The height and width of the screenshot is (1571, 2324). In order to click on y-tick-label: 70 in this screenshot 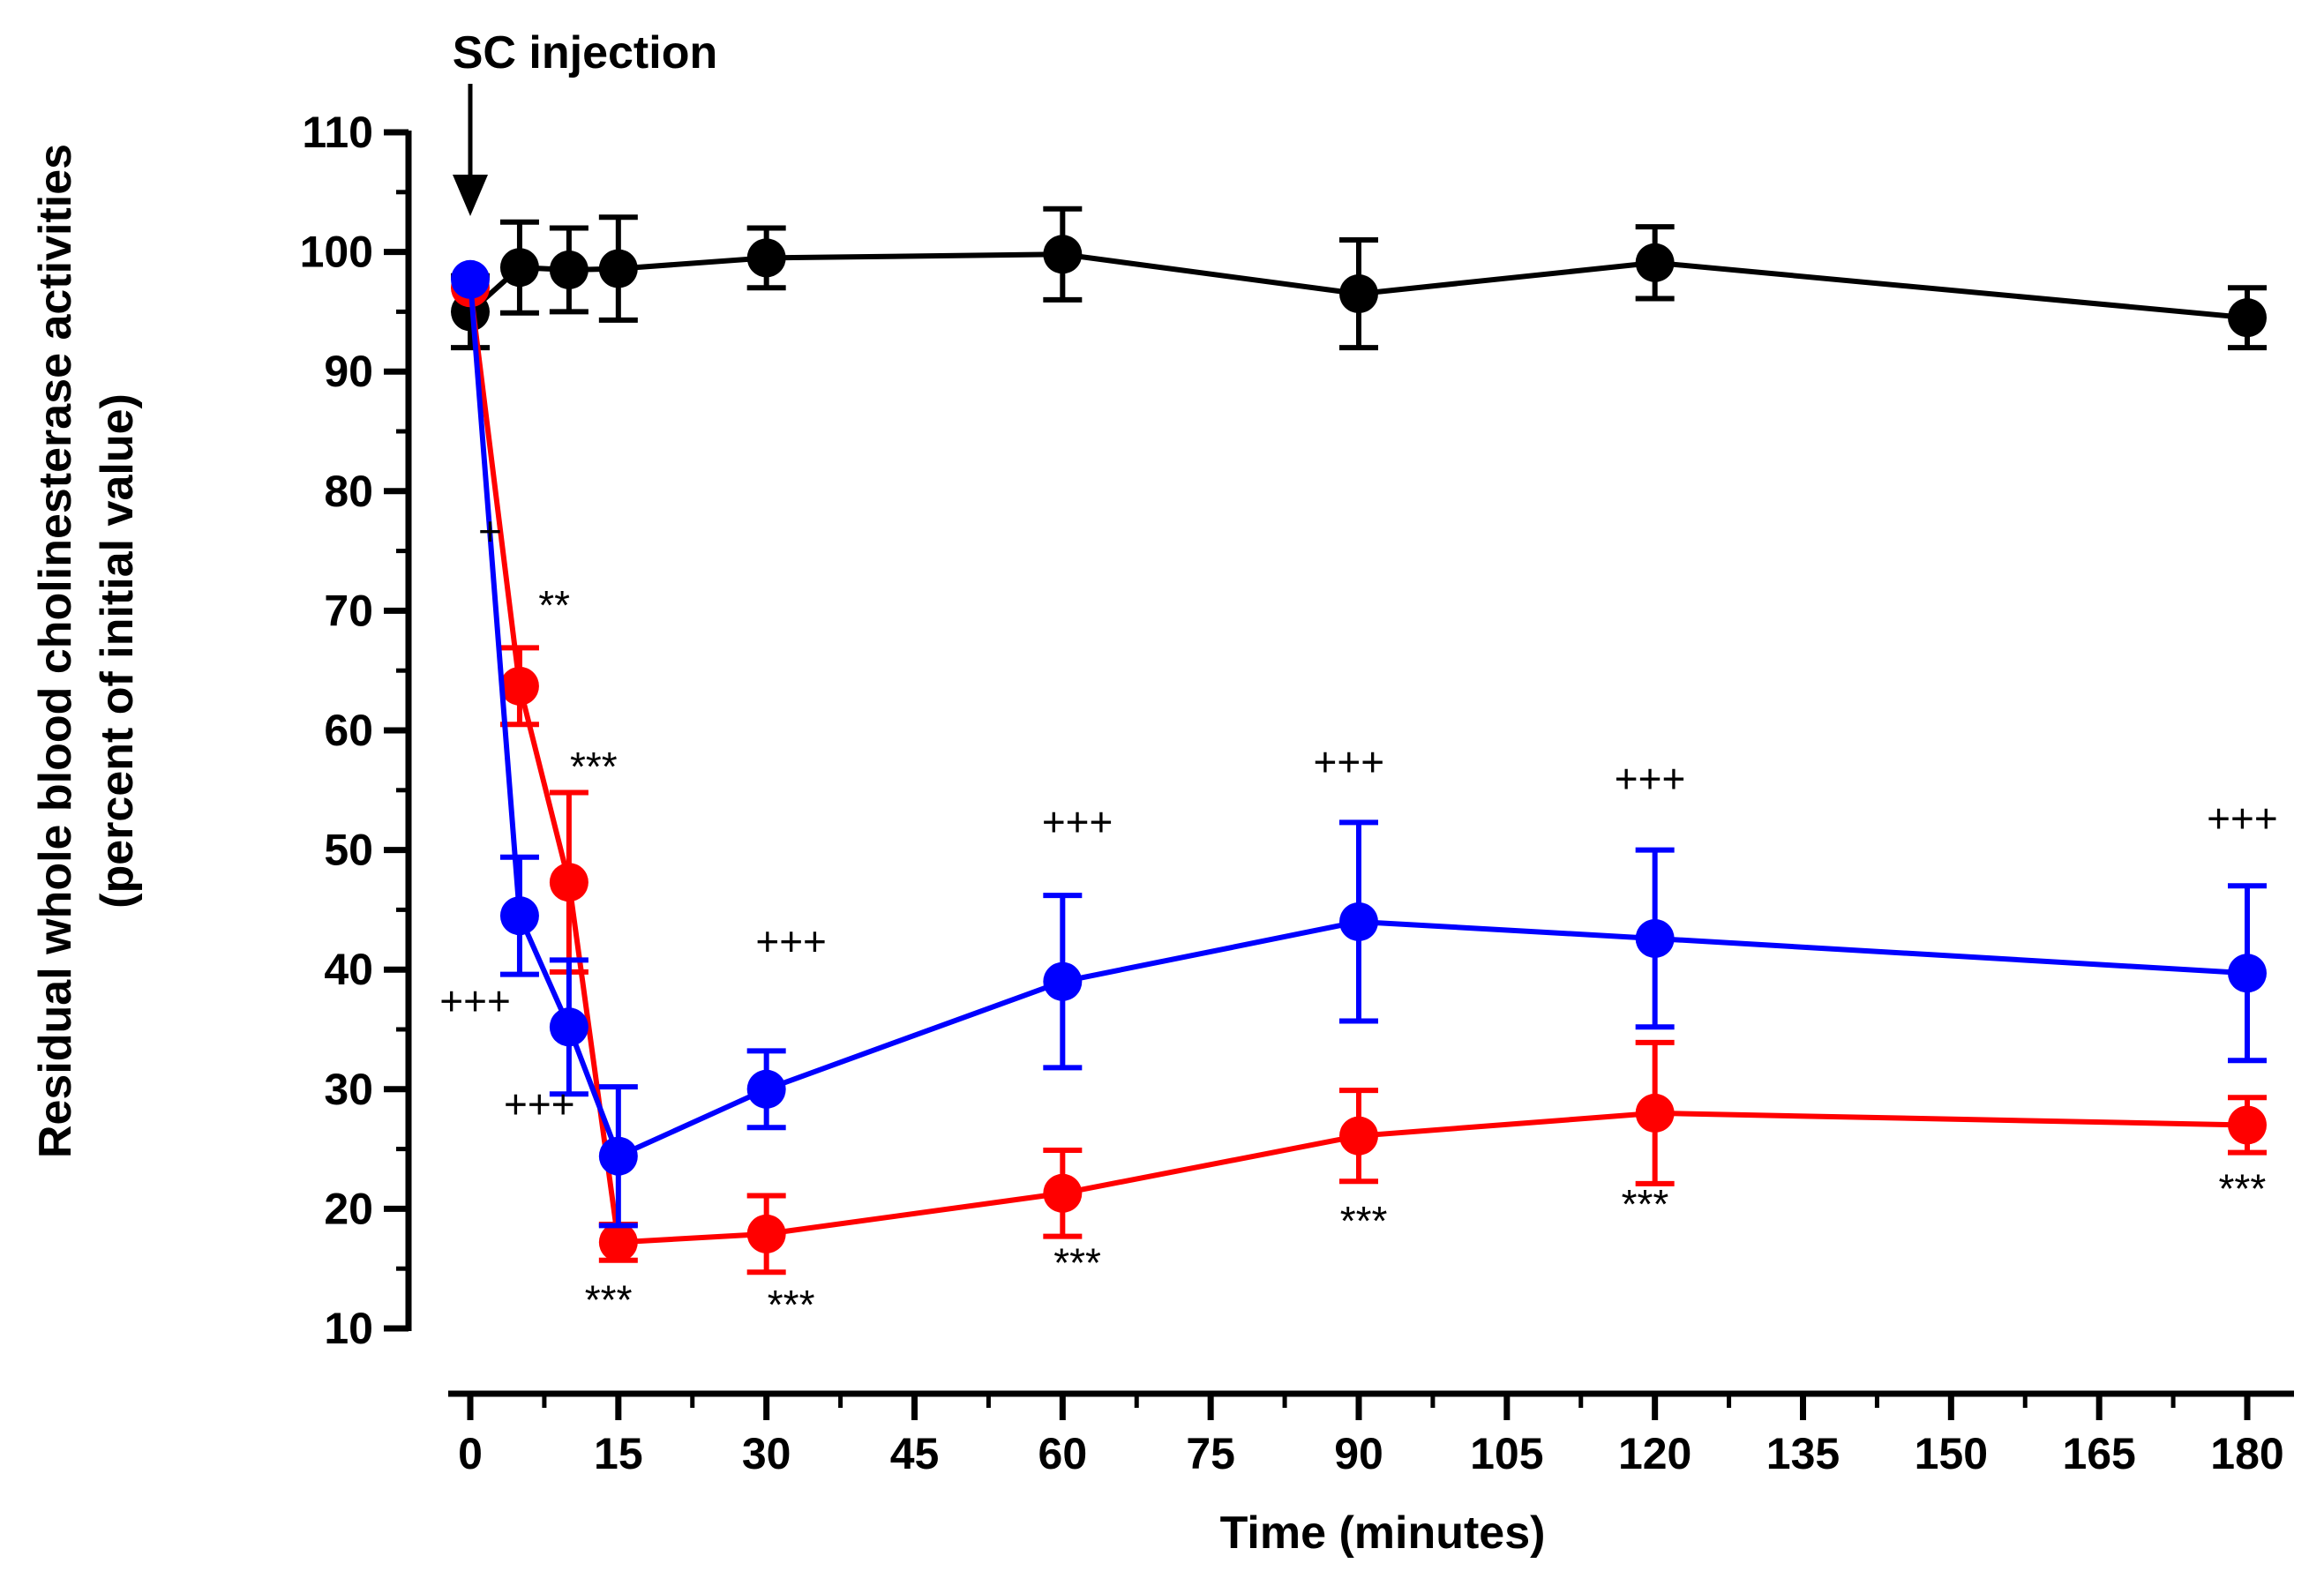, I will do `click(348, 610)`.